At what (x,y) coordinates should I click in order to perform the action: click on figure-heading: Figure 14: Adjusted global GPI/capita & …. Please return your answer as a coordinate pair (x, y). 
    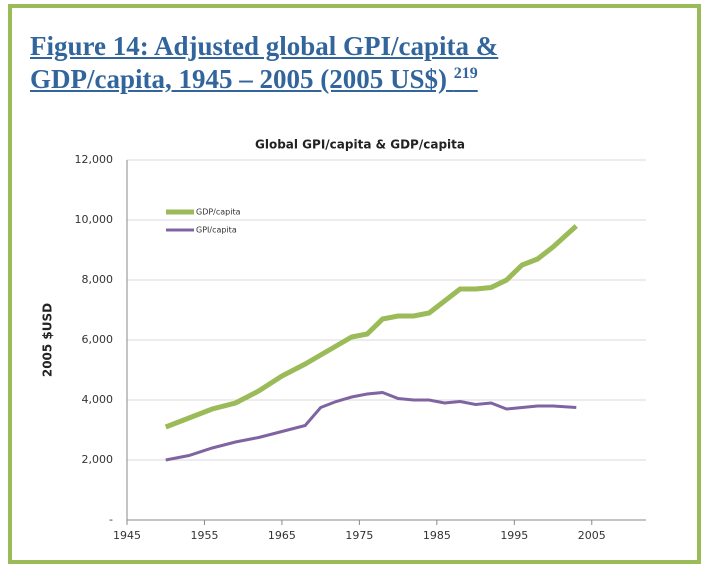
    Looking at the image, I should click on (280, 62).